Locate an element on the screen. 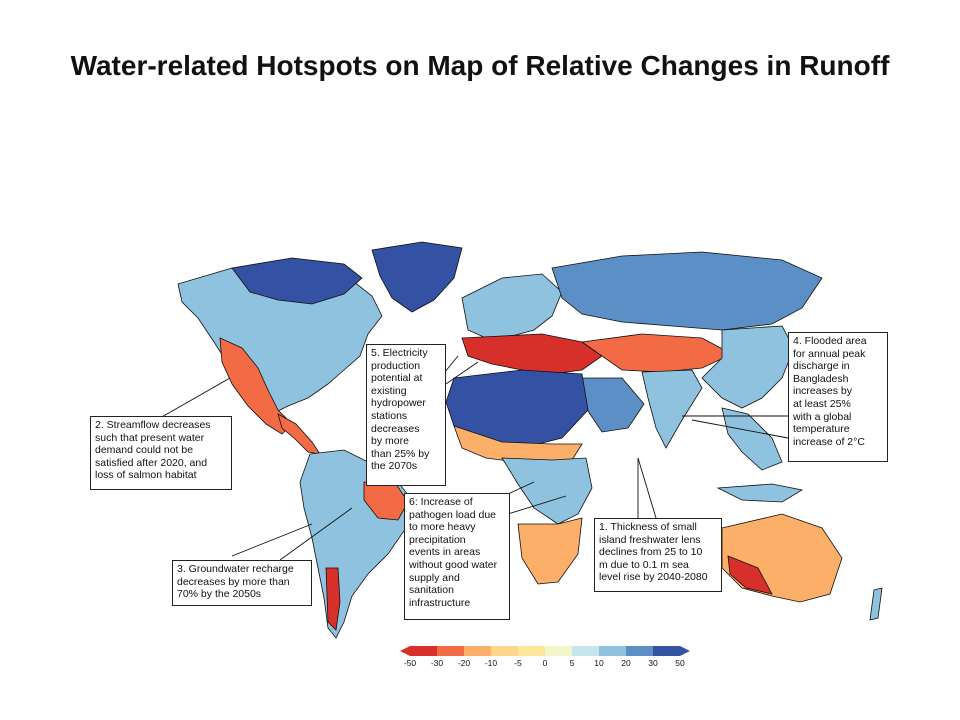 Image resolution: width=960 pixels, height=720 pixels. region-south-asia is located at coordinates (672, 409).